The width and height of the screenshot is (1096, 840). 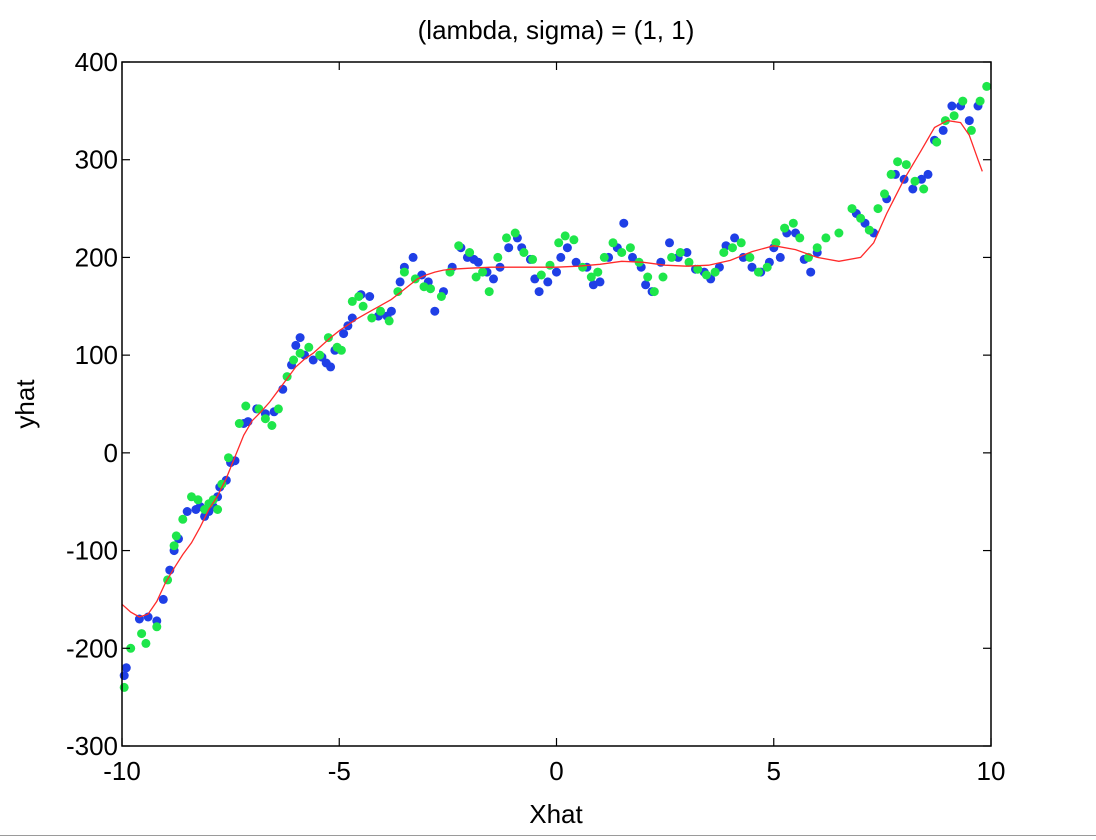 What do you see at coordinates (339, 771) in the screenshot?
I see `x-tick-label: -5` at bounding box center [339, 771].